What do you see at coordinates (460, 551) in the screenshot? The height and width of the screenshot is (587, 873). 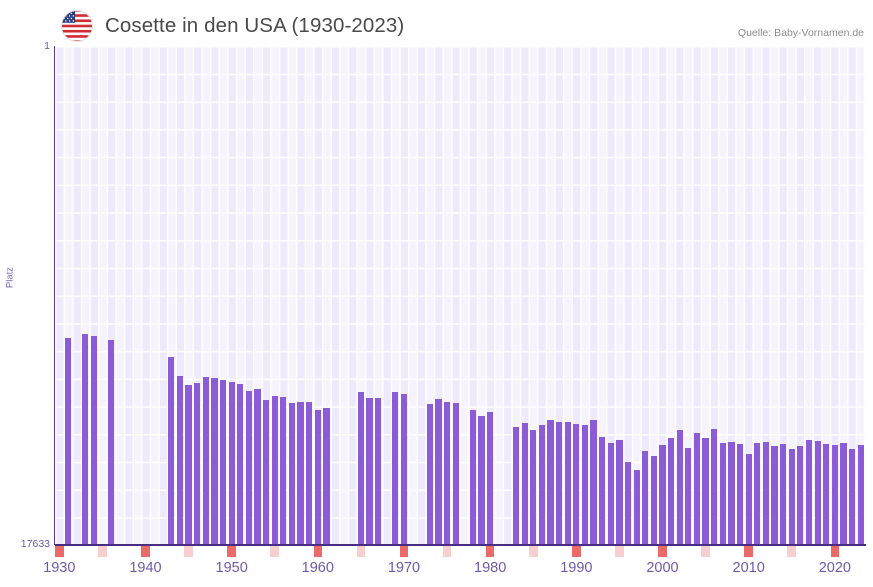 I see `x-axis-tick-strip` at bounding box center [460, 551].